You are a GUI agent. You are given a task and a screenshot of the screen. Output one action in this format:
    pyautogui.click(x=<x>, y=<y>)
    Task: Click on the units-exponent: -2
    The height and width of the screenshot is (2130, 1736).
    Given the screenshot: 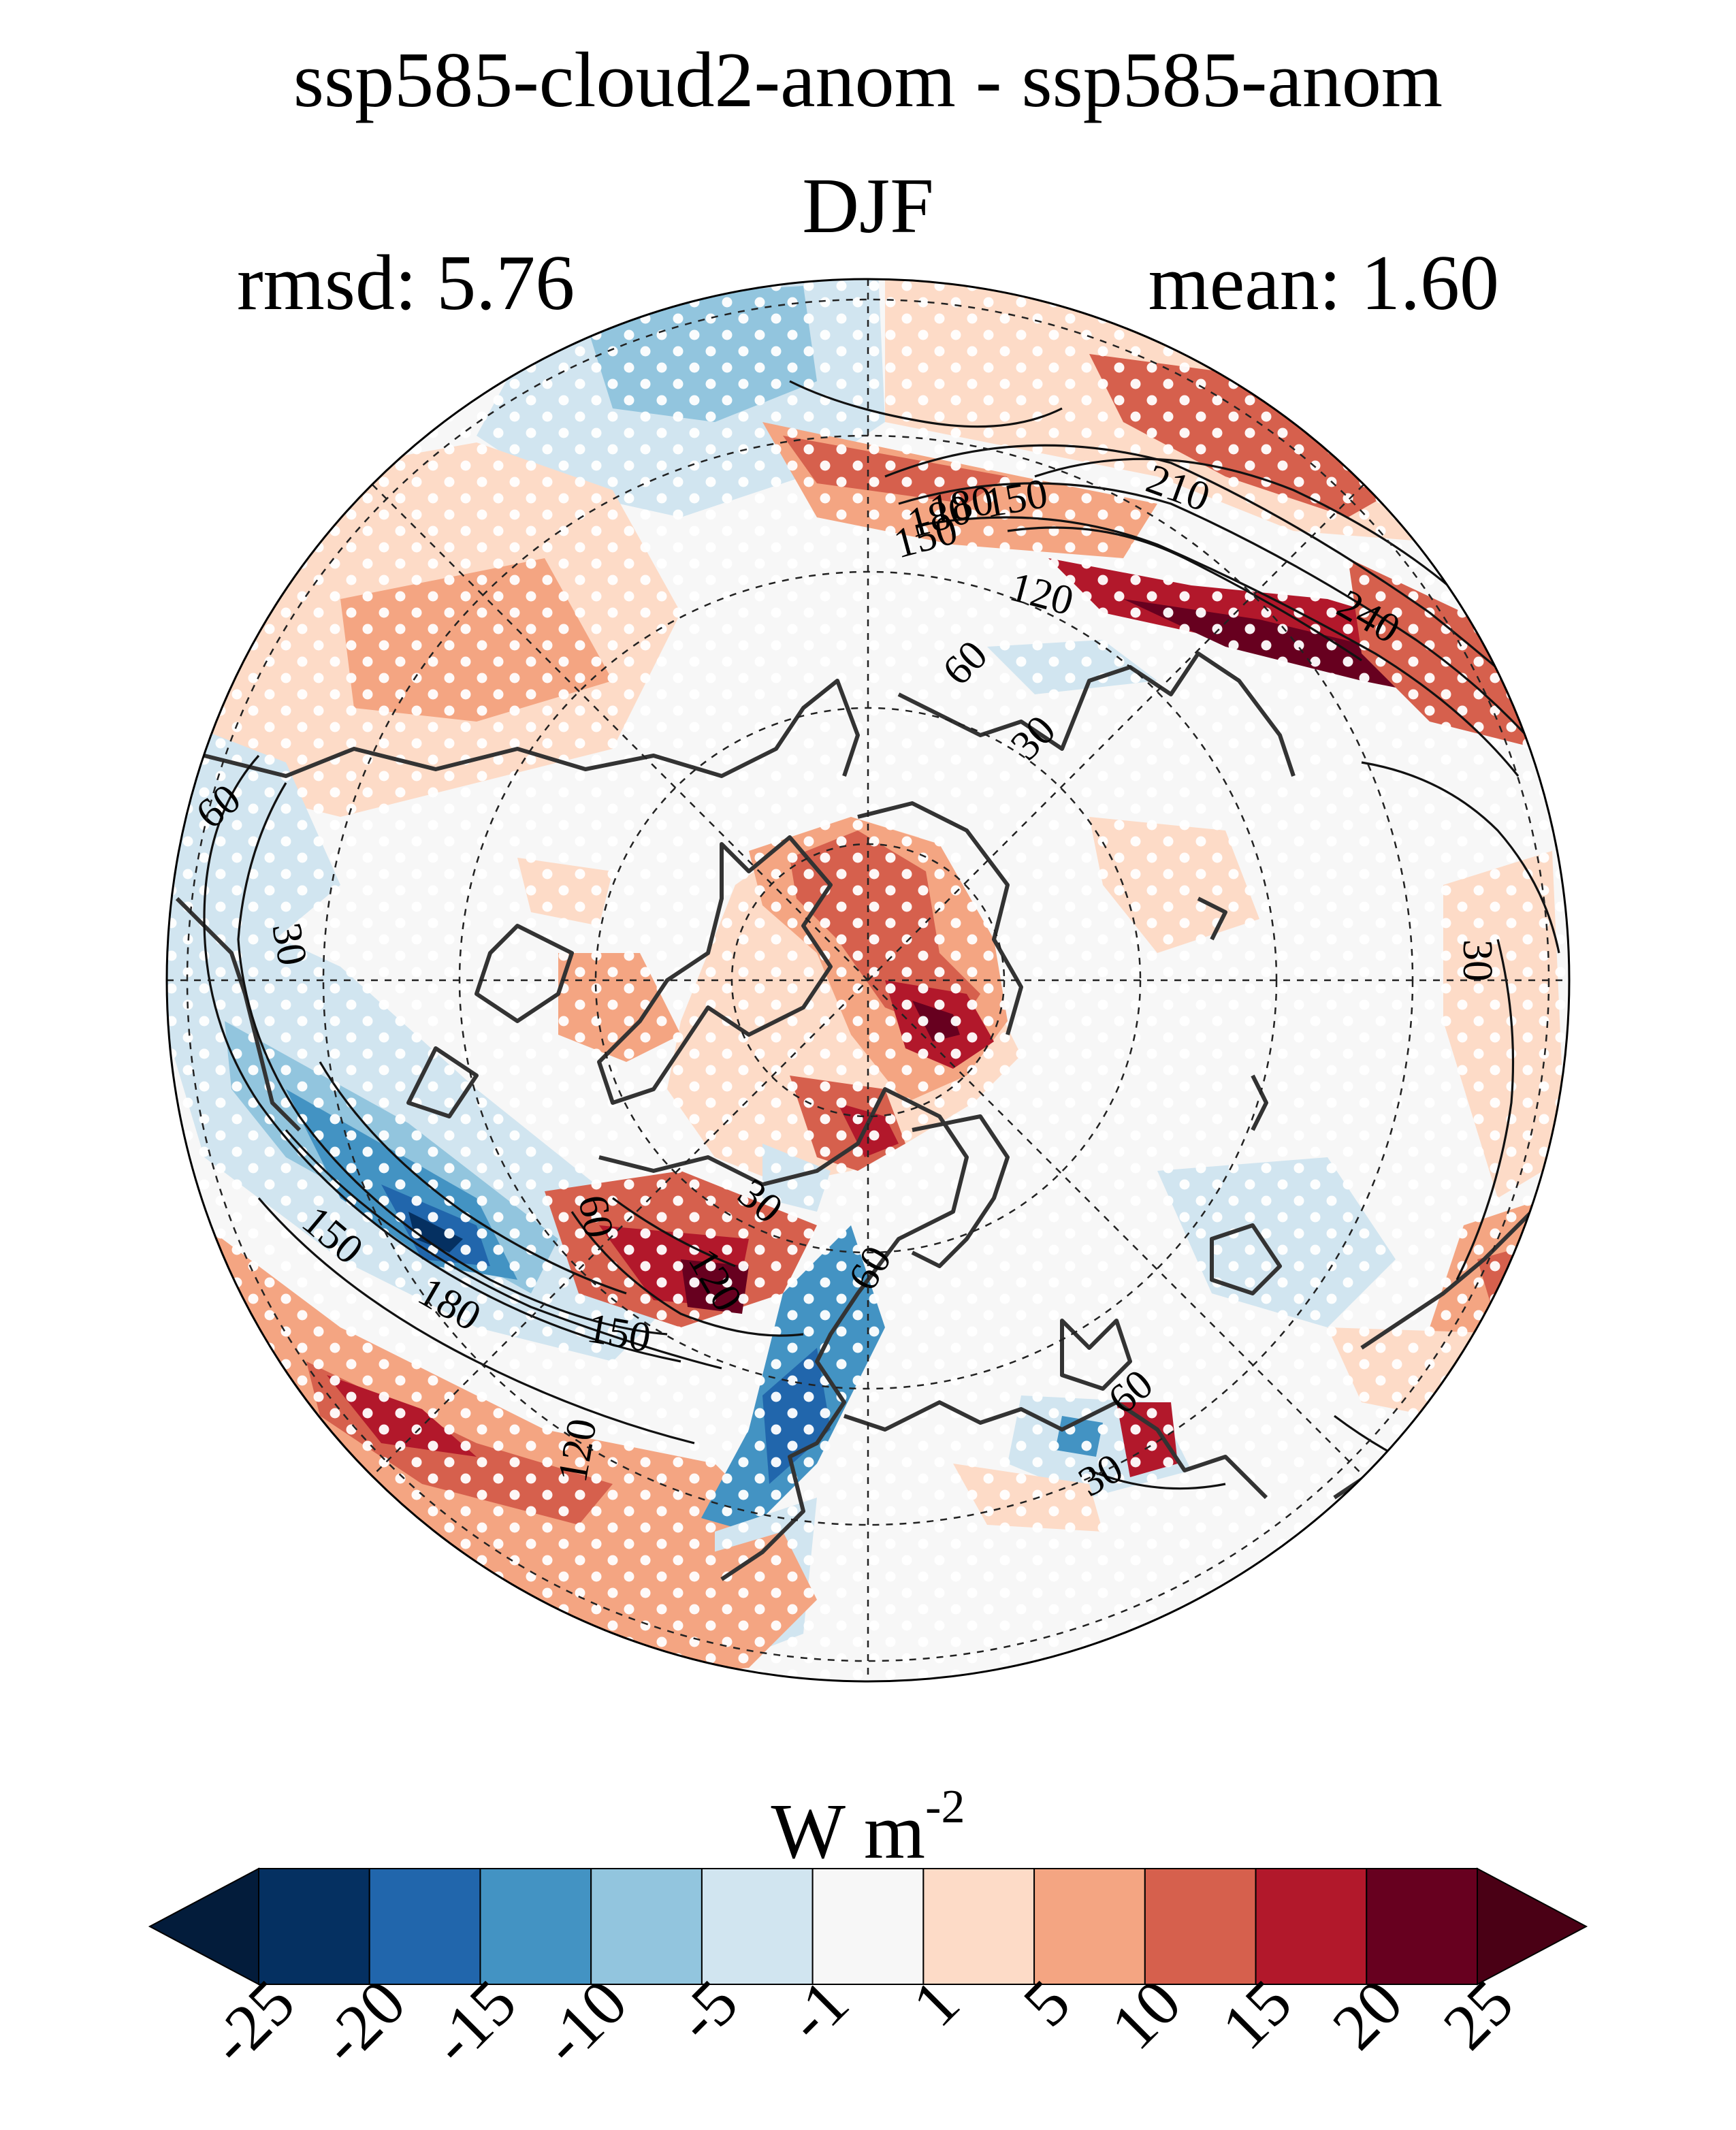 What is the action you would take?
    pyautogui.click(x=945, y=1807)
    